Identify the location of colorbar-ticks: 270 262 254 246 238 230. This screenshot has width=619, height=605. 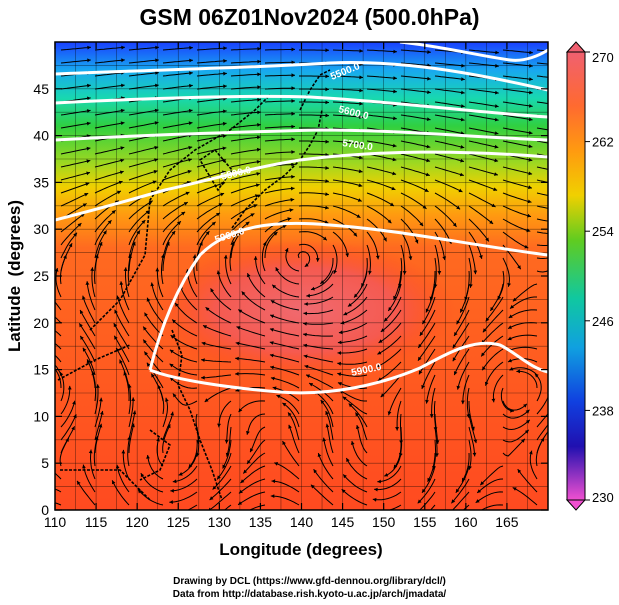
(599, 277).